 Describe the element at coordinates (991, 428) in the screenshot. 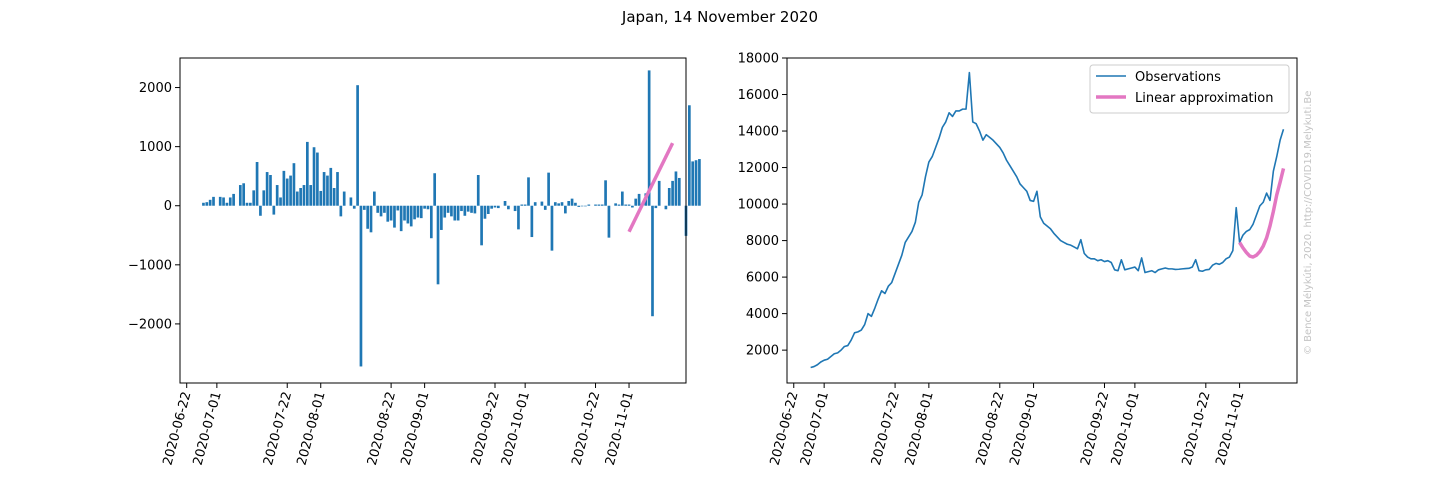

I see `x-tick-label: 2020-08-22` at that location.